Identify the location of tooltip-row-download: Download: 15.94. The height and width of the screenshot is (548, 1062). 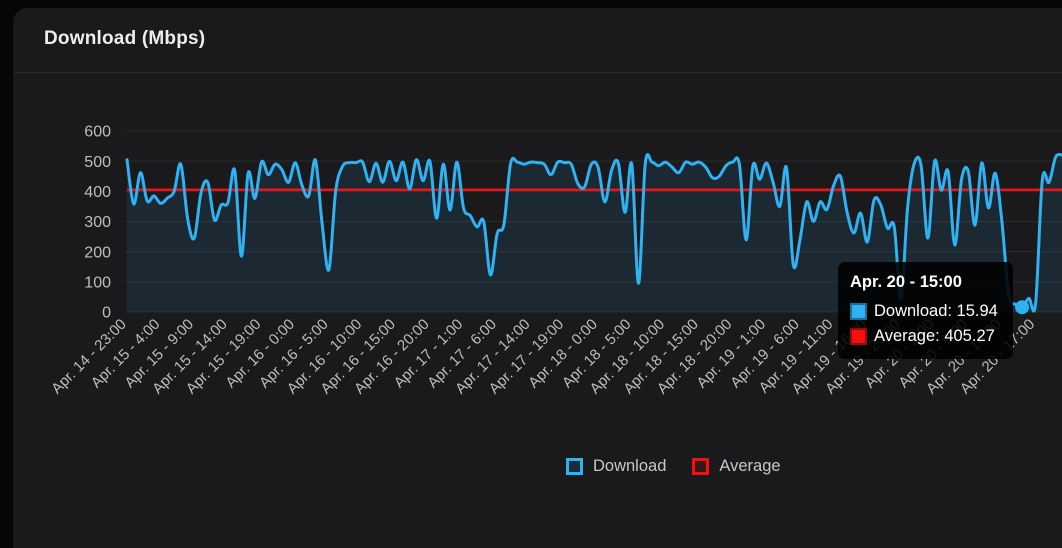
(924, 311).